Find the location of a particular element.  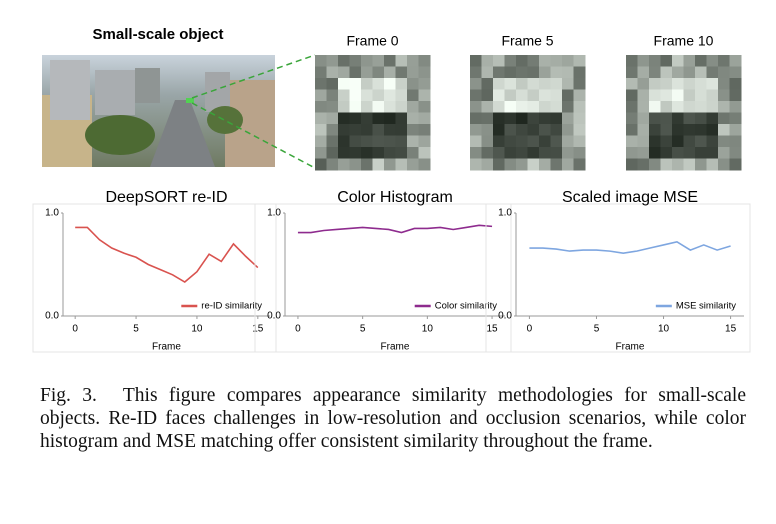

crop-label: Frame 0 is located at coordinates (372, 41).